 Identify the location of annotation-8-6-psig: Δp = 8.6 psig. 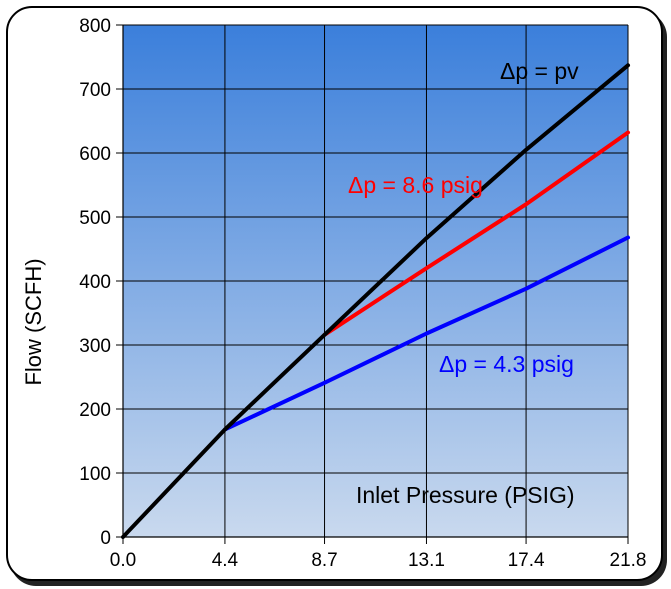
(415, 185).